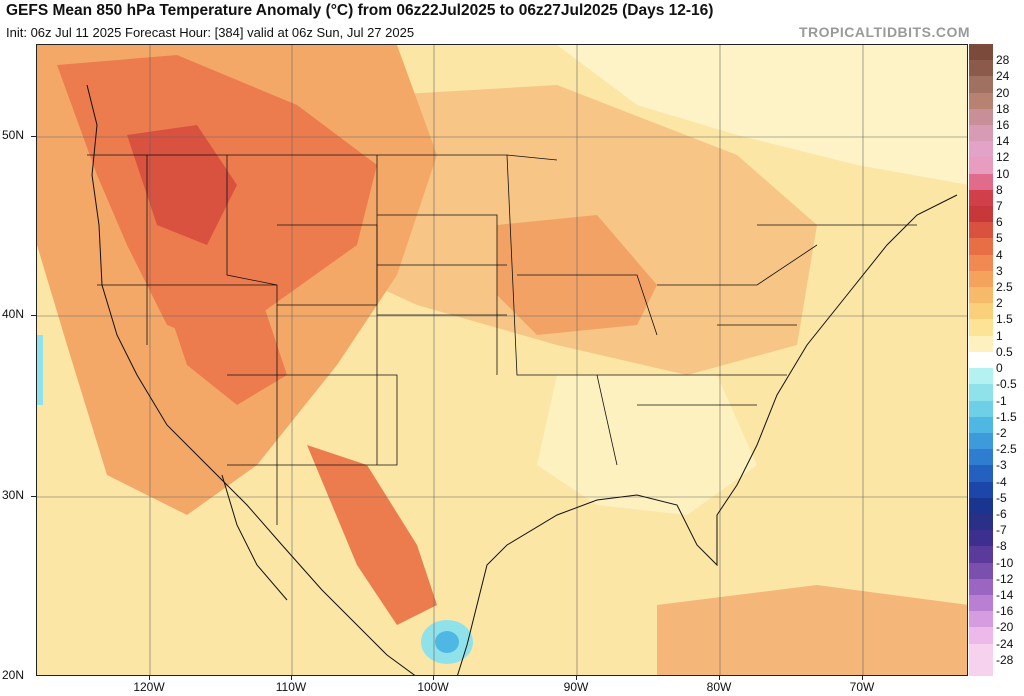 The image size is (1024, 696). Describe the element at coordinates (719, 687) in the screenshot. I see `lon-label-80w: 80W` at that location.